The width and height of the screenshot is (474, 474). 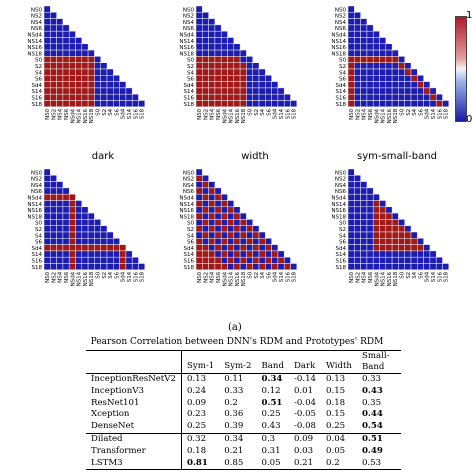 What do you see at coordinates (469, 15) in the screenshot?
I see `colorbar-max-label: 1` at bounding box center [469, 15].